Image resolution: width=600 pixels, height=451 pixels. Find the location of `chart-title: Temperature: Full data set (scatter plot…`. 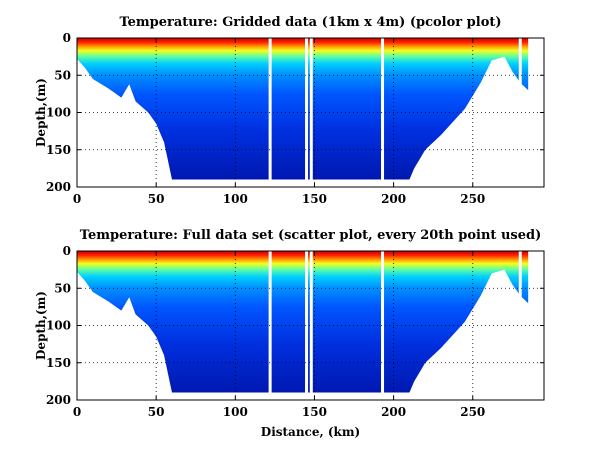

chart-title: Temperature: Full data set (scatter plot… is located at coordinates (310, 235).